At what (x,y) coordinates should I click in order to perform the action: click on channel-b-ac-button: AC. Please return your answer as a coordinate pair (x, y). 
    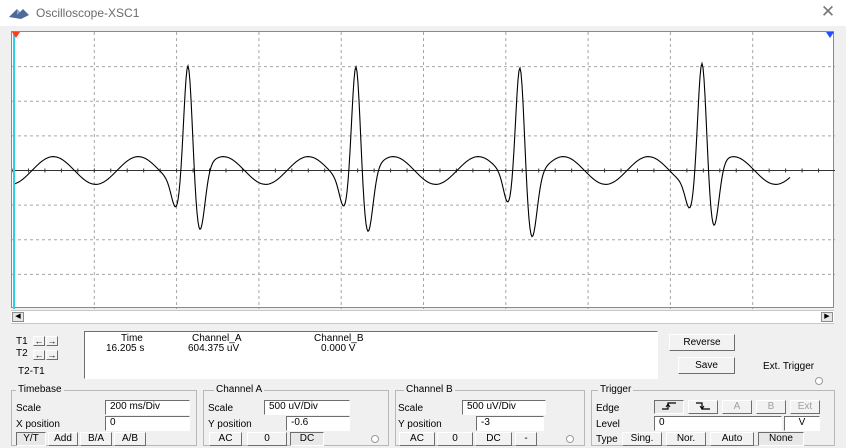
    Looking at the image, I should click on (417, 439).